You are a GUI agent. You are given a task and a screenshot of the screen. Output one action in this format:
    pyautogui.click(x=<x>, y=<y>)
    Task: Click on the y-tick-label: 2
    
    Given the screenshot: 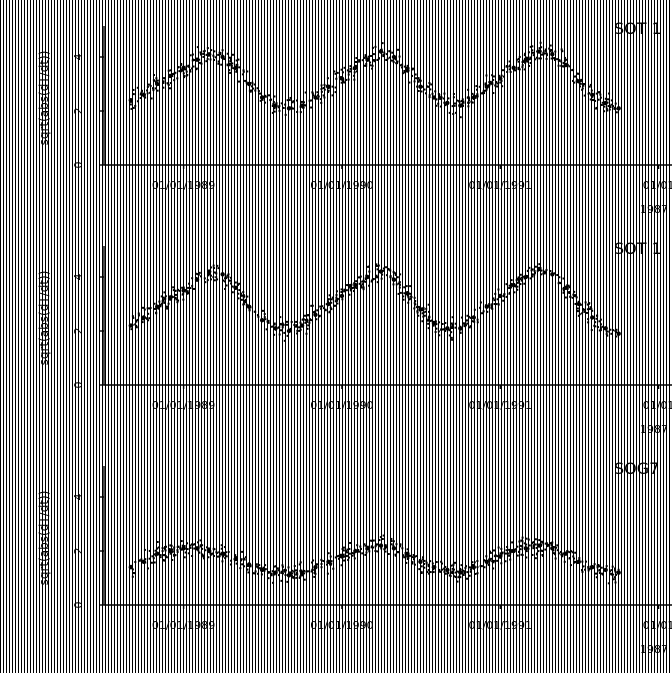 What is the action you would take?
    pyautogui.click(x=78, y=331)
    